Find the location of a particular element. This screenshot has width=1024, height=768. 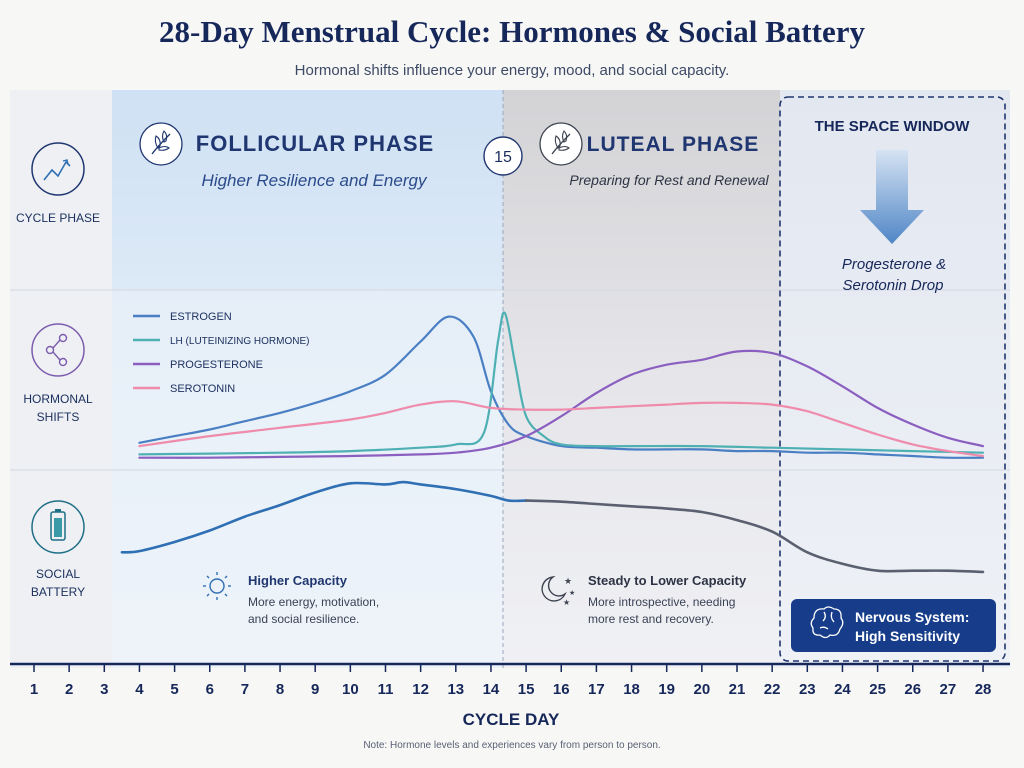

sun-icon-core is located at coordinates (217, 586).